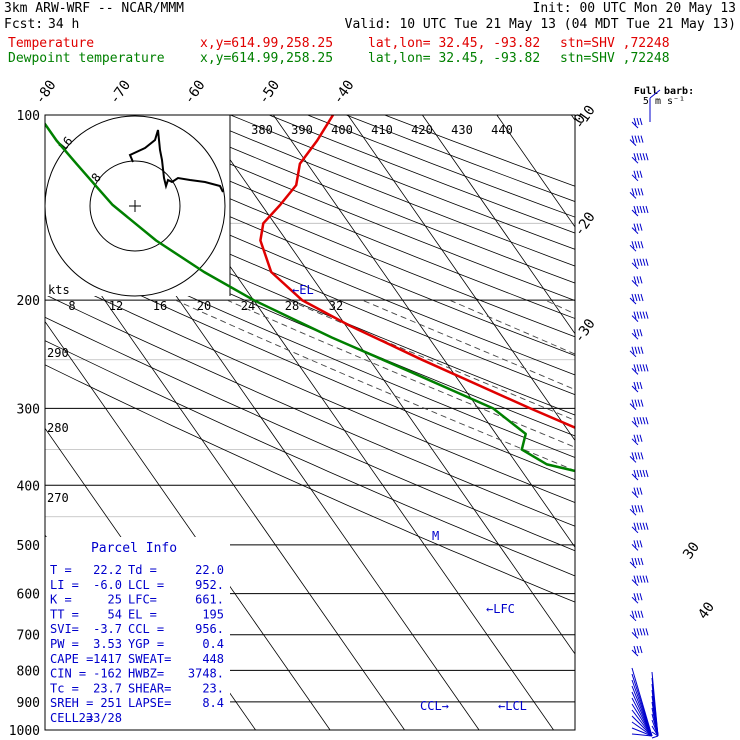 Image resolution: width=740 pixels, height=740 pixels. What do you see at coordinates (107, 659) in the screenshot?
I see `parcel-info-cell: 1417` at bounding box center [107, 659].